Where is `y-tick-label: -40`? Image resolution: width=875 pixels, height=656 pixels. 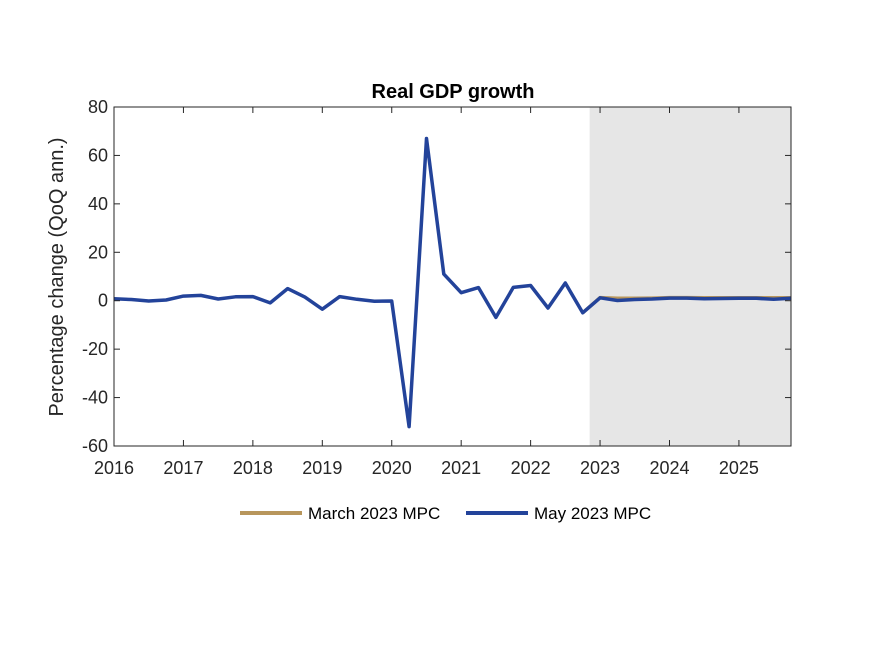
y-tick-label: -40 is located at coordinates (95, 398).